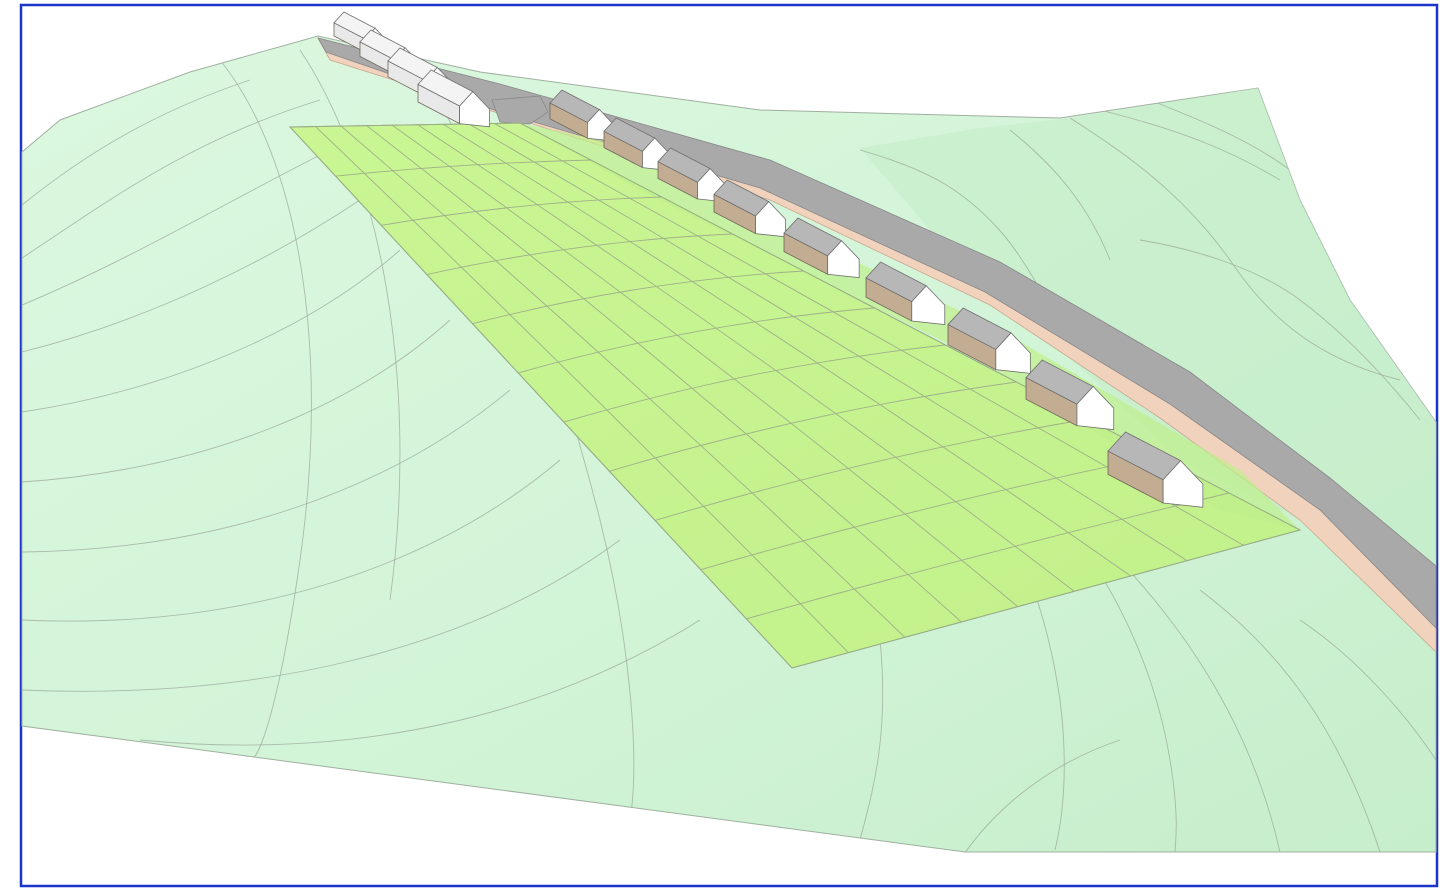  Describe the element at coordinates (411, 69) in the screenshot. I see `existing-houses` at that location.